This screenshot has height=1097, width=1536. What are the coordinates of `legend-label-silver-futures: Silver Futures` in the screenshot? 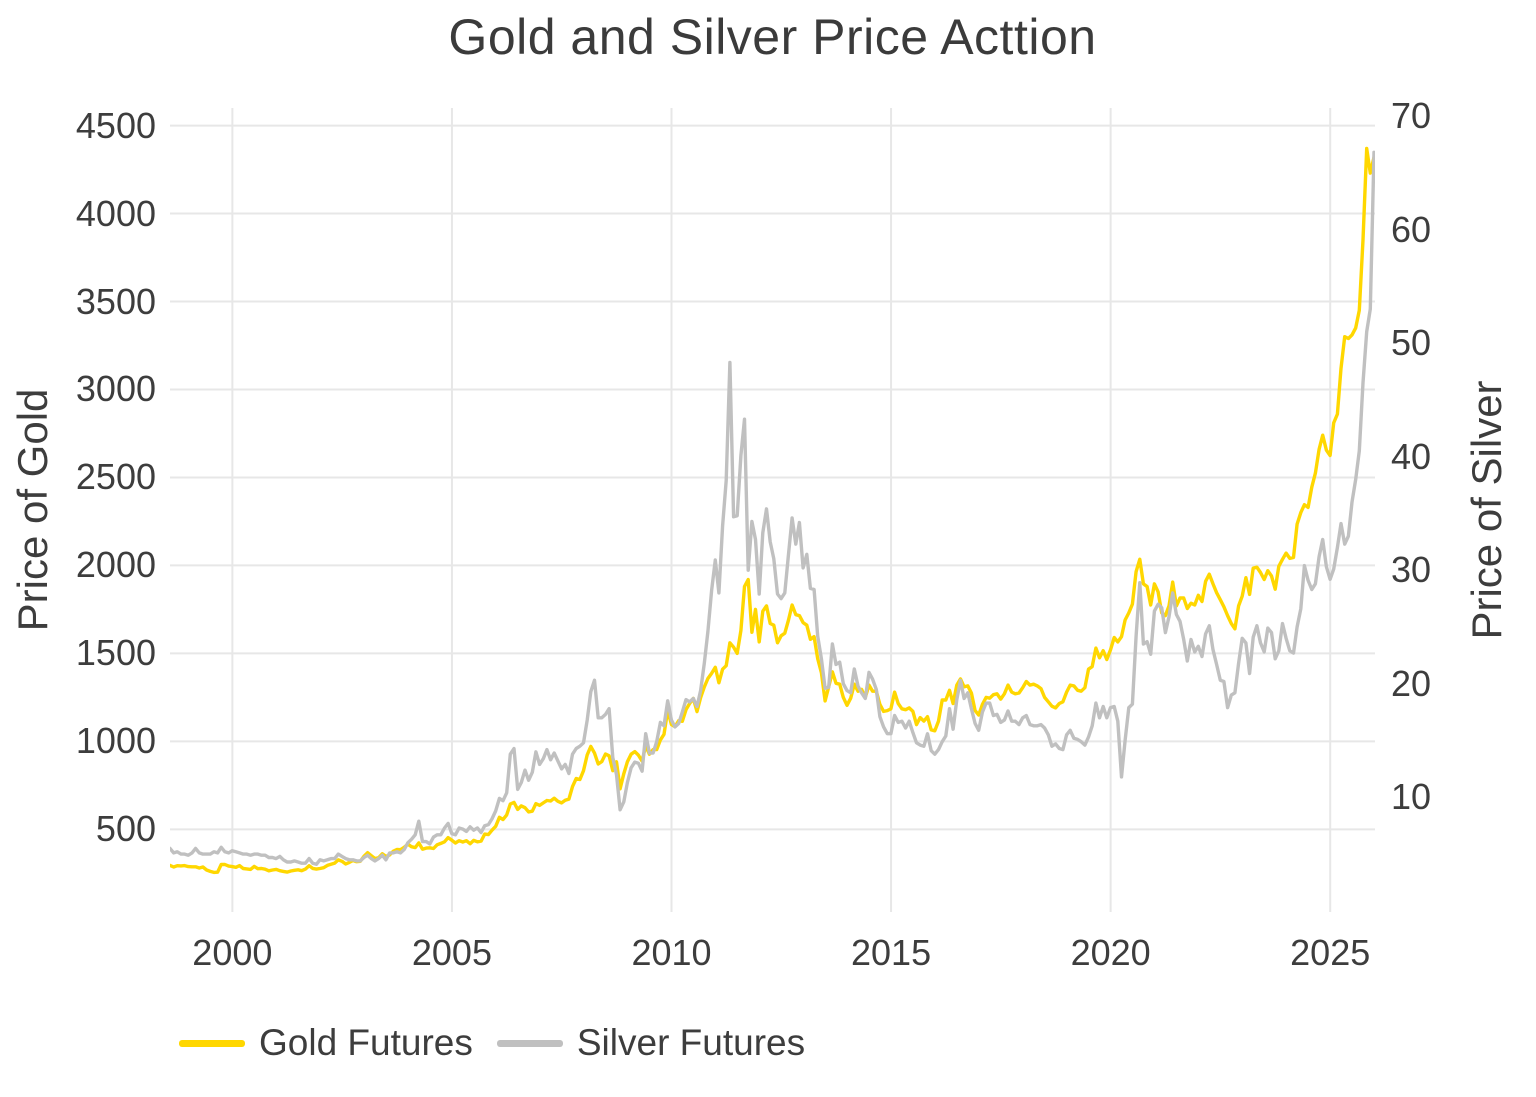 It's located at (691, 1042).